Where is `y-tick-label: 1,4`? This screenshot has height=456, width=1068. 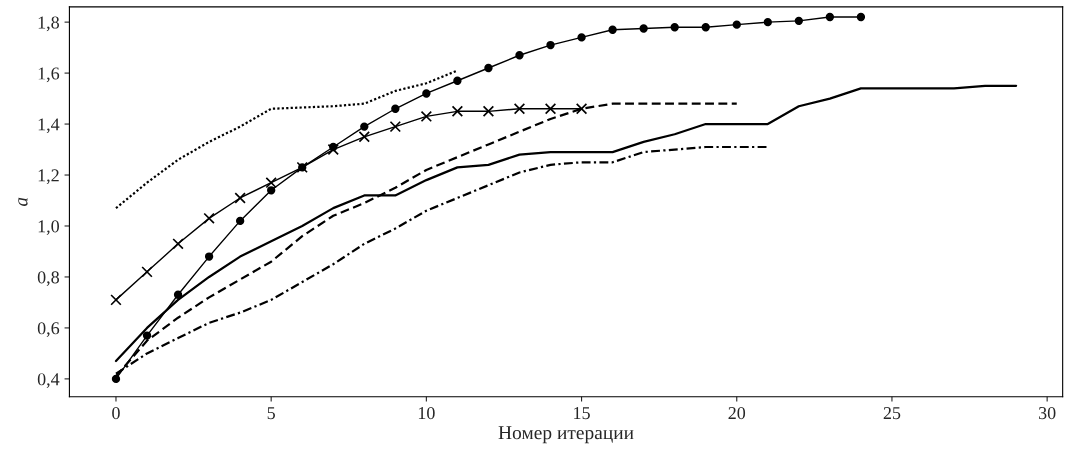
y-tick-label: 1,4 is located at coordinates (49, 126).